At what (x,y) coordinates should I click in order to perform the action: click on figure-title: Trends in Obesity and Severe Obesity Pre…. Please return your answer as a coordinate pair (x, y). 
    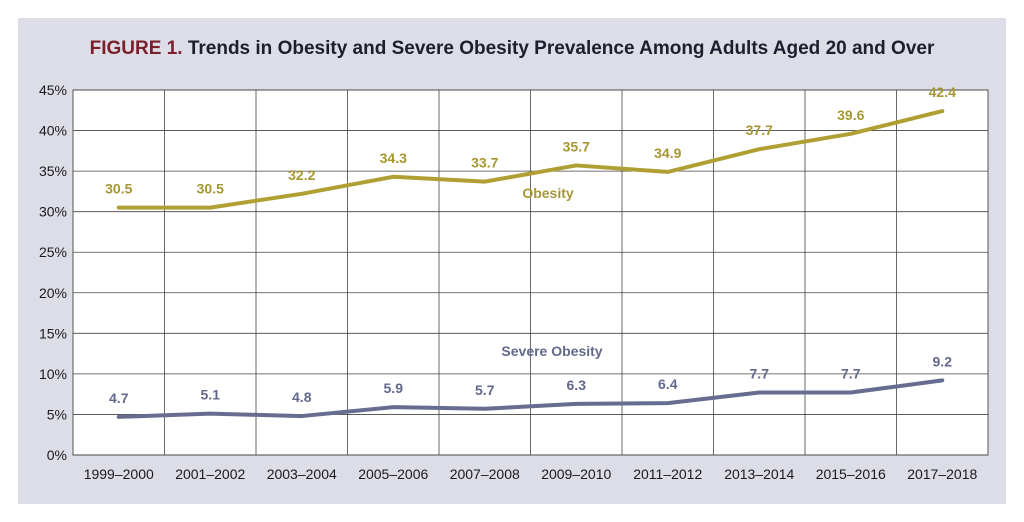
    Looking at the image, I should click on (561, 48).